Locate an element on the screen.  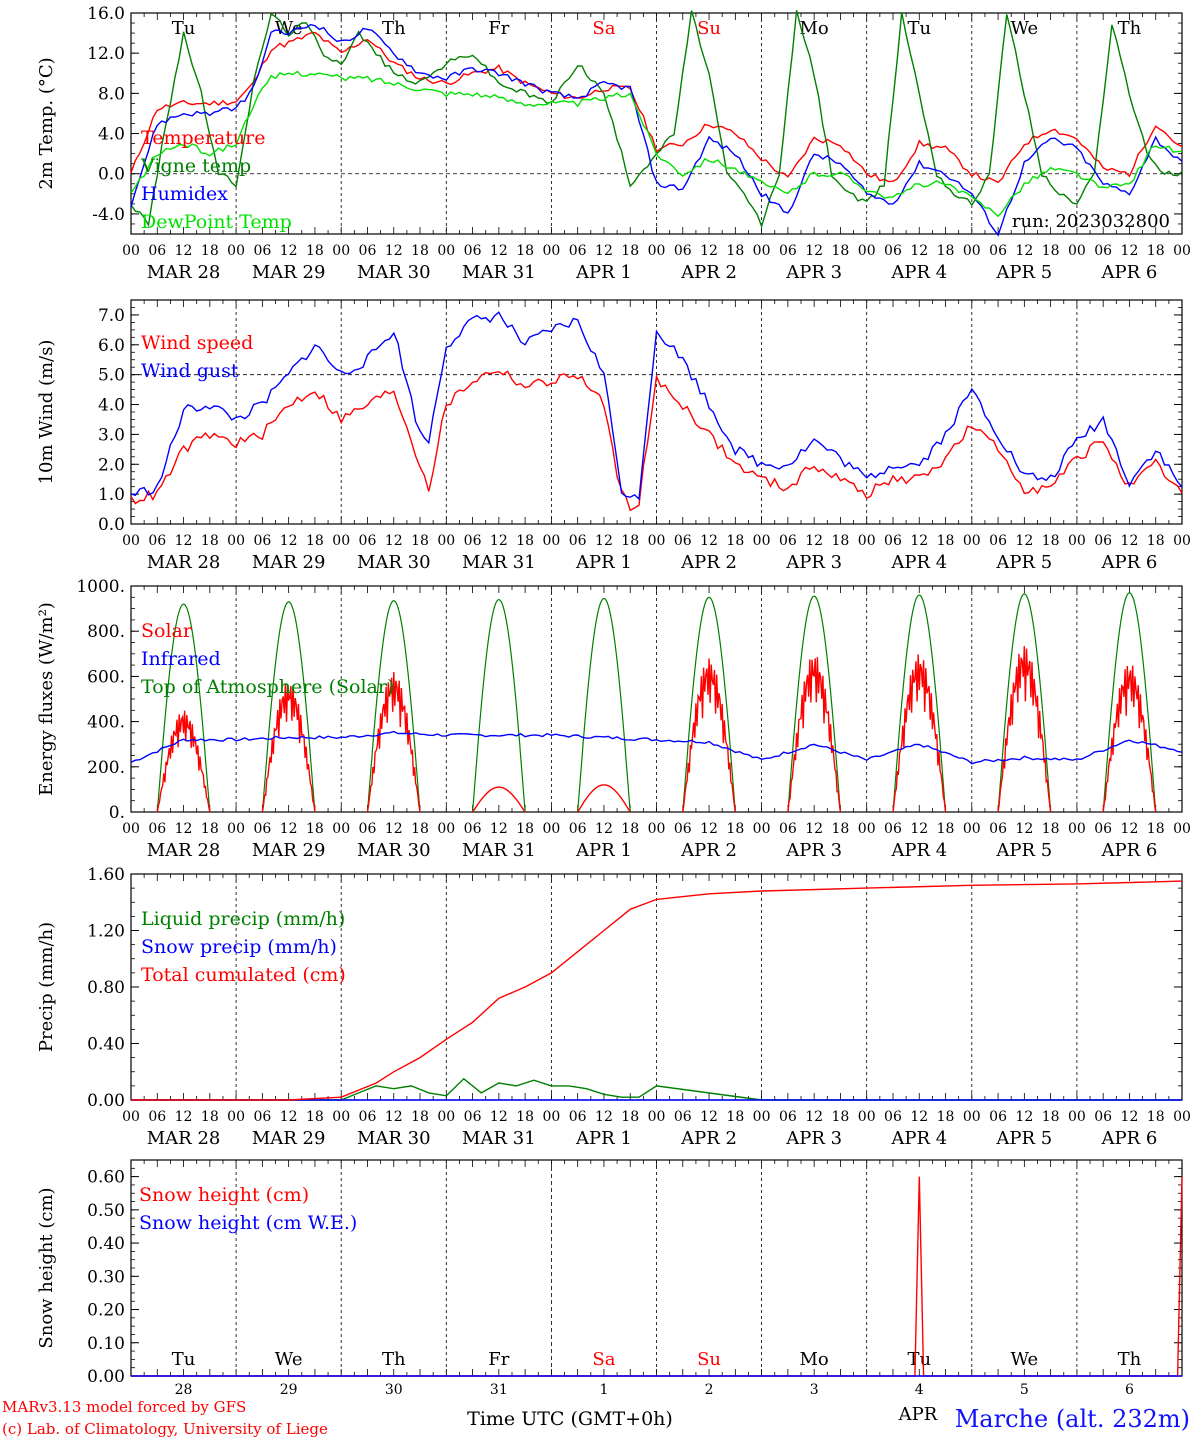
day-number-label: 5 is located at coordinates (1024, 1390).